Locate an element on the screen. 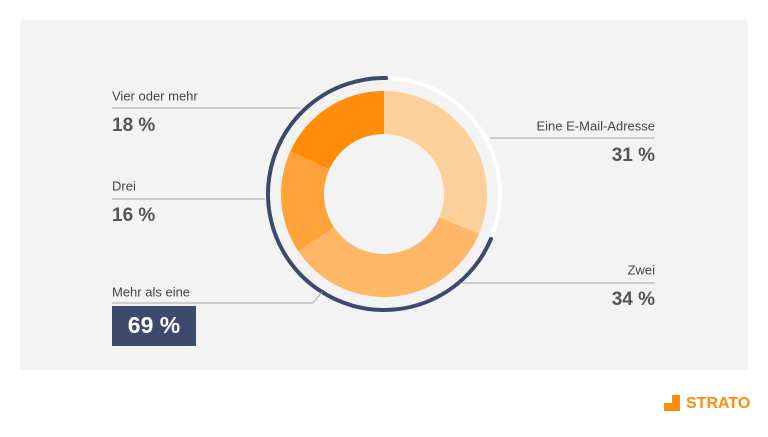 This screenshot has height=437, width=768. outer-ring is located at coordinates (442, 158).